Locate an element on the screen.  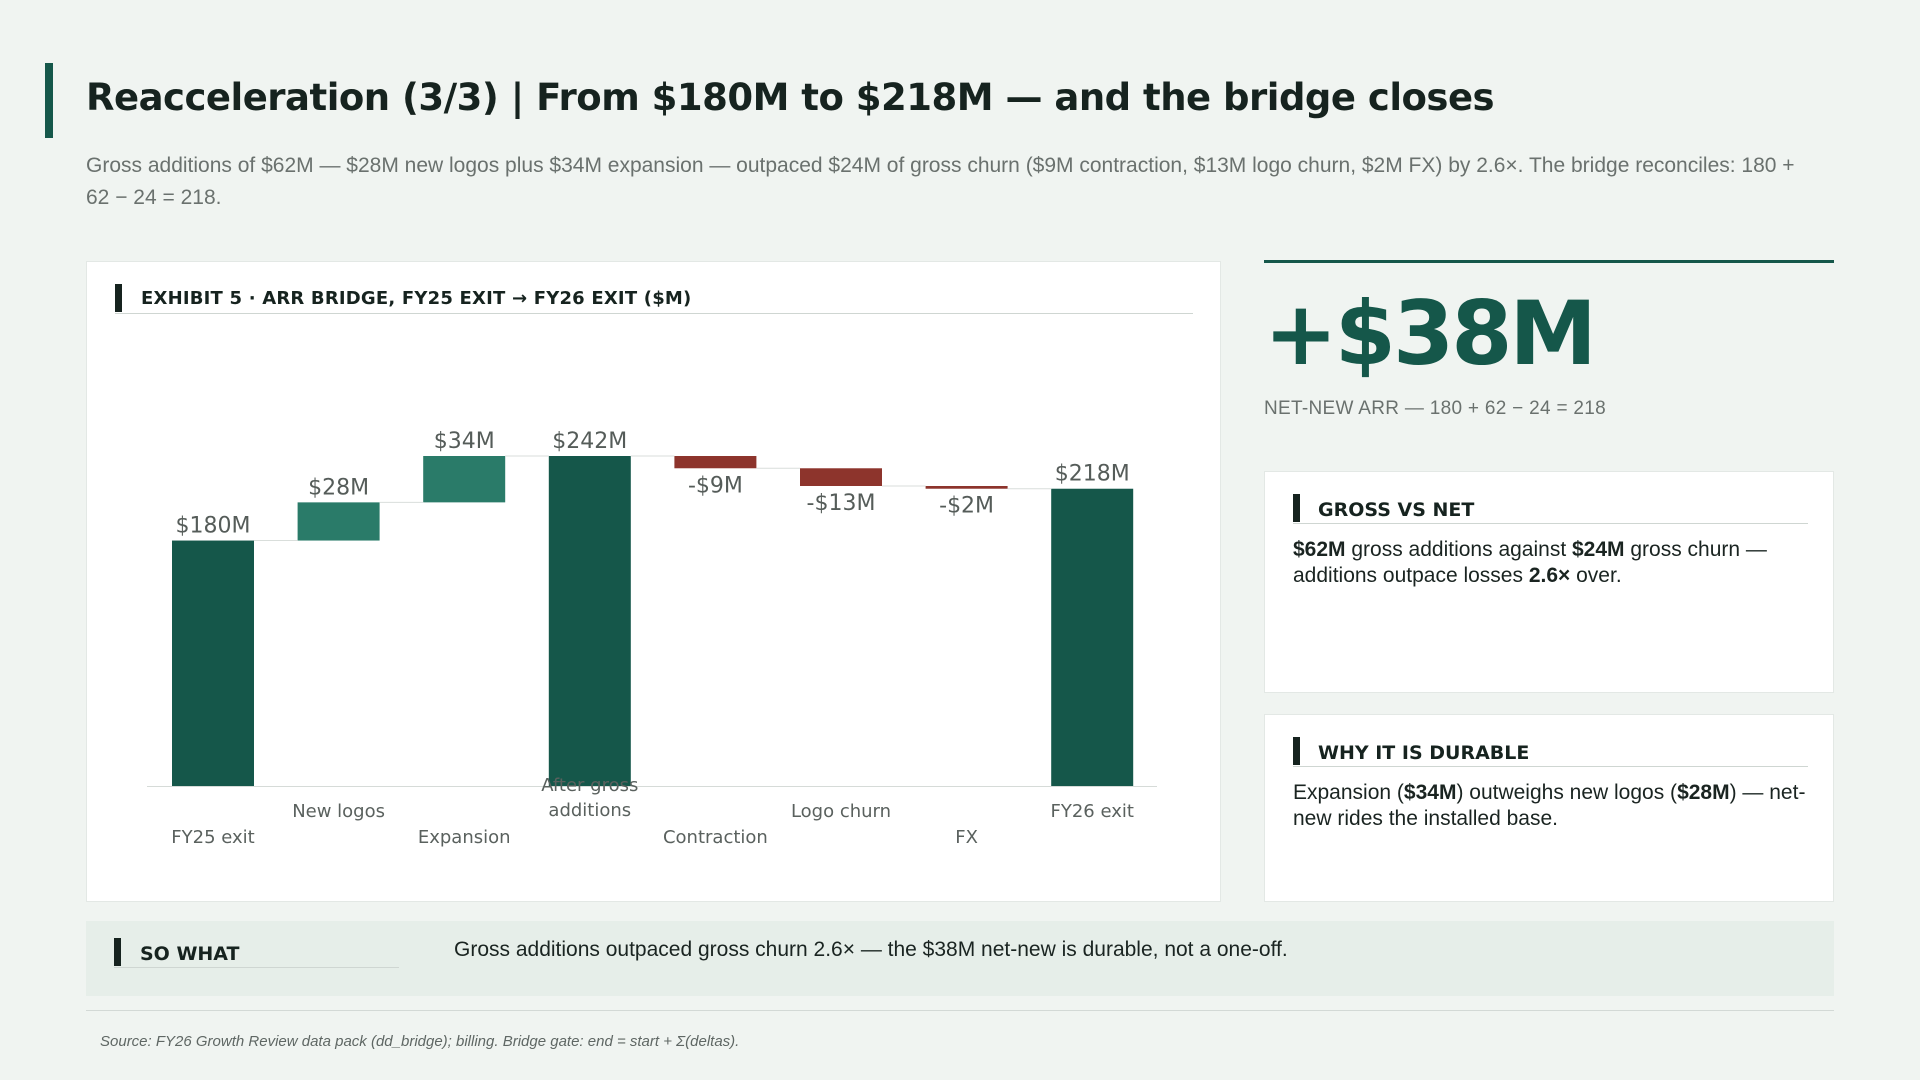
card-header: WHY IT IS DURABLE is located at coordinates (1550, 752).